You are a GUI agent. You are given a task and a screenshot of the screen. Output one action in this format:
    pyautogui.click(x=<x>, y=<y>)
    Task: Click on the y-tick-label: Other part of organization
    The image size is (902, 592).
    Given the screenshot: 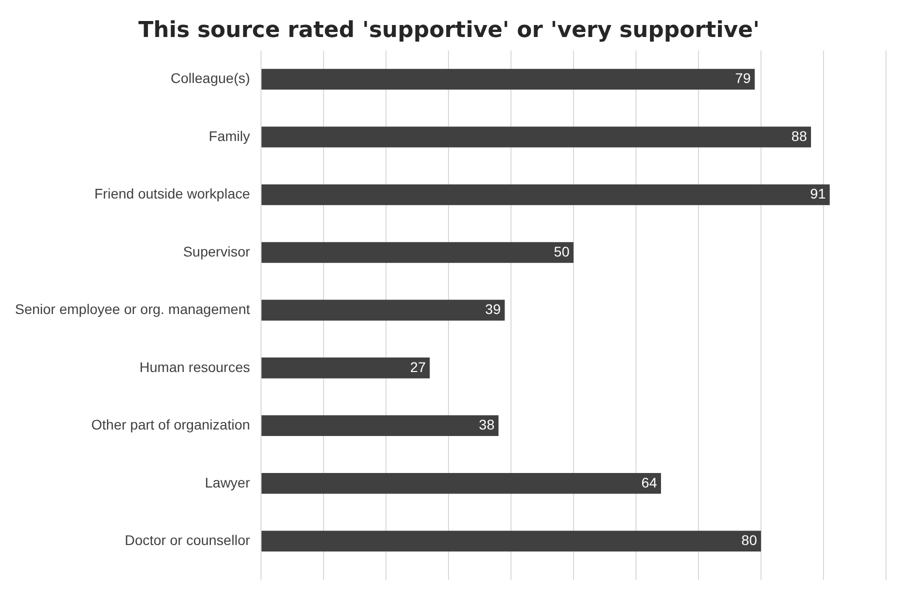 What is the action you would take?
    pyautogui.click(x=170, y=424)
    